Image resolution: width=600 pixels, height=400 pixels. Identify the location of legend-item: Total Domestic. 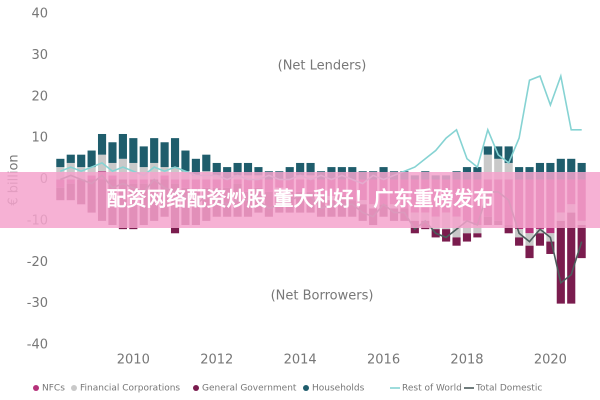
(503, 389).